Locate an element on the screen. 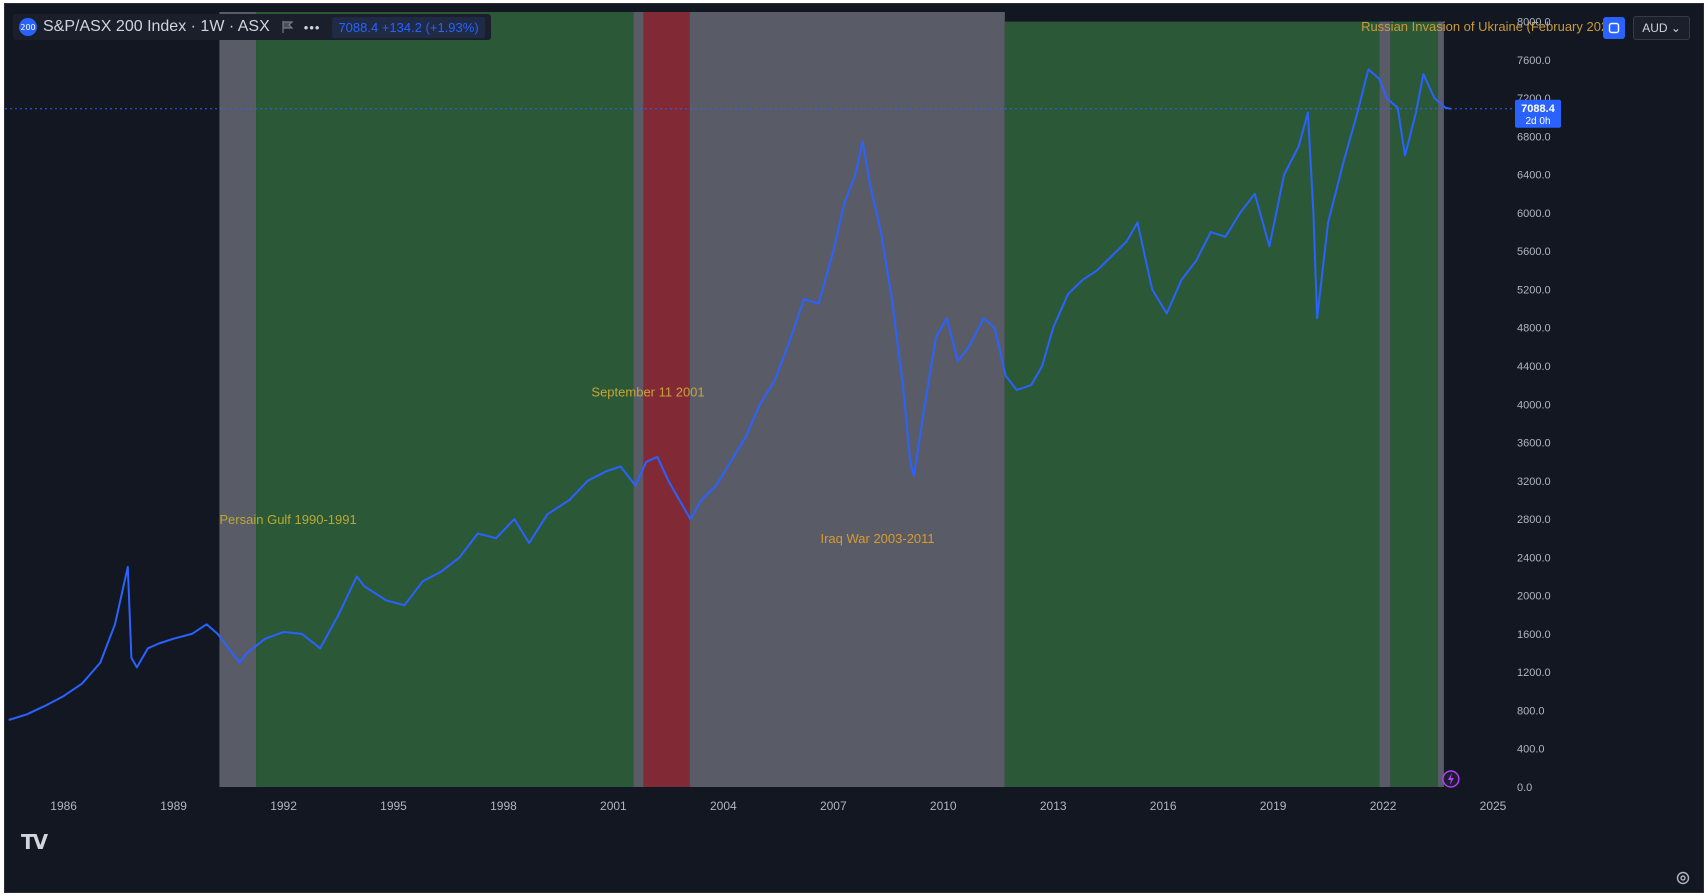  y-tick-label: 800.0 is located at coordinates (1531, 711).